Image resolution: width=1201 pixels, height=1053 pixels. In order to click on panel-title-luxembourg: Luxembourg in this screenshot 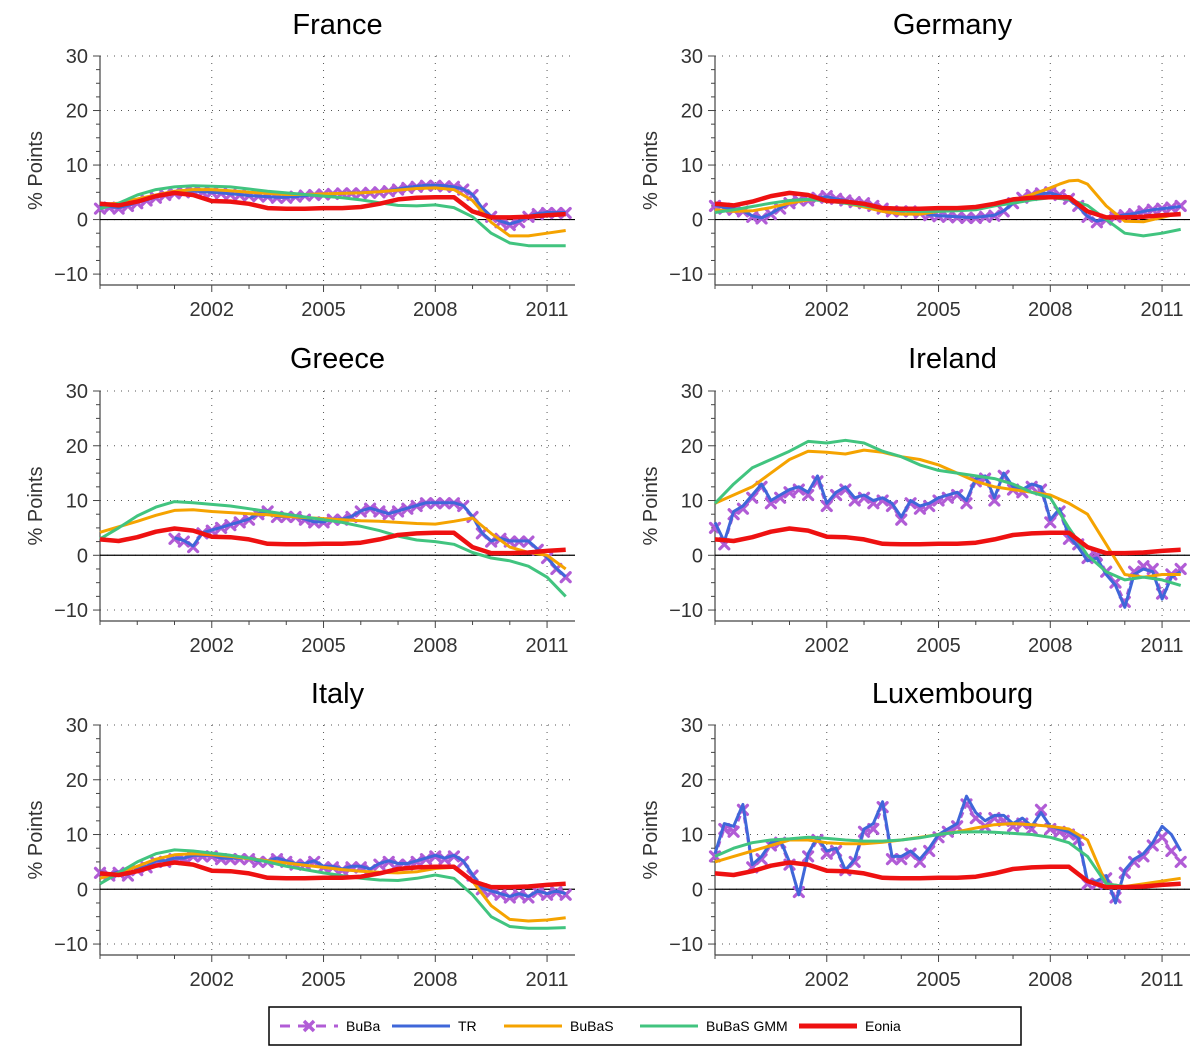, I will do `click(952, 694)`.